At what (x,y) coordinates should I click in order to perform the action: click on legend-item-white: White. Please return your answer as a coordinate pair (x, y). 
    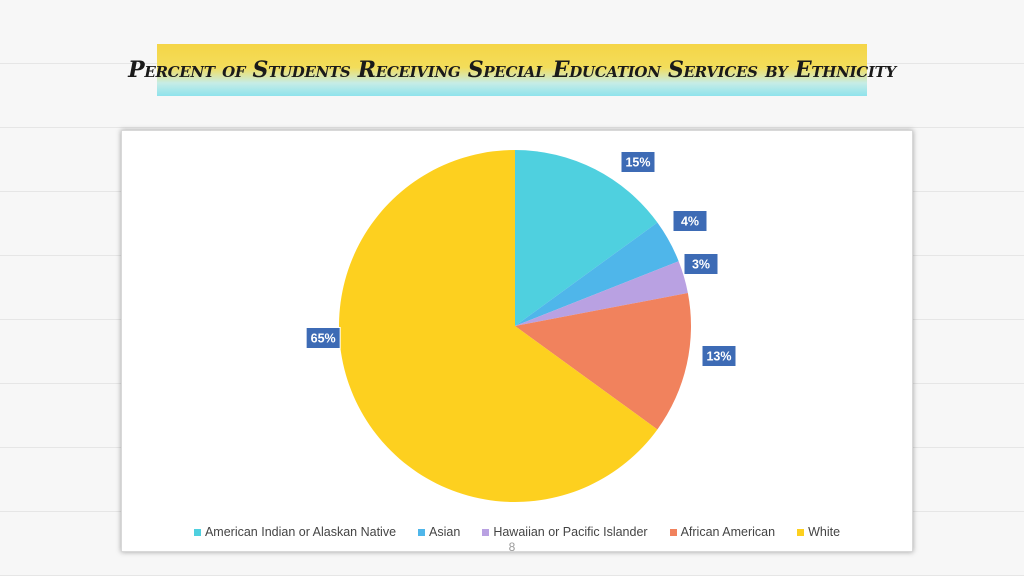
    Looking at the image, I should click on (818, 532).